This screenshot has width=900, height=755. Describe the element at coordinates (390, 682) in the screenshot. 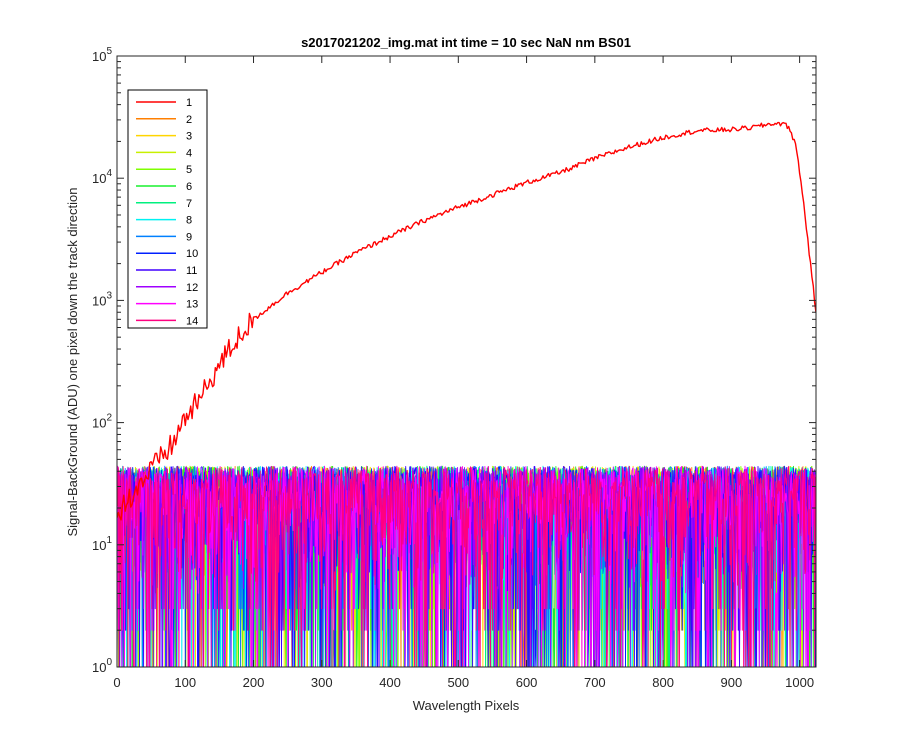

I see `x-tick-label: 400` at that location.